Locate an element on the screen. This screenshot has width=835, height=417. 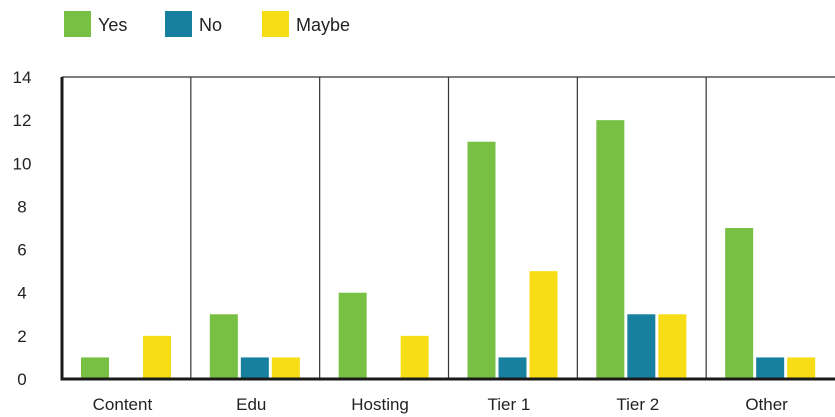
bar-tier-2-no is located at coordinates (641, 346).